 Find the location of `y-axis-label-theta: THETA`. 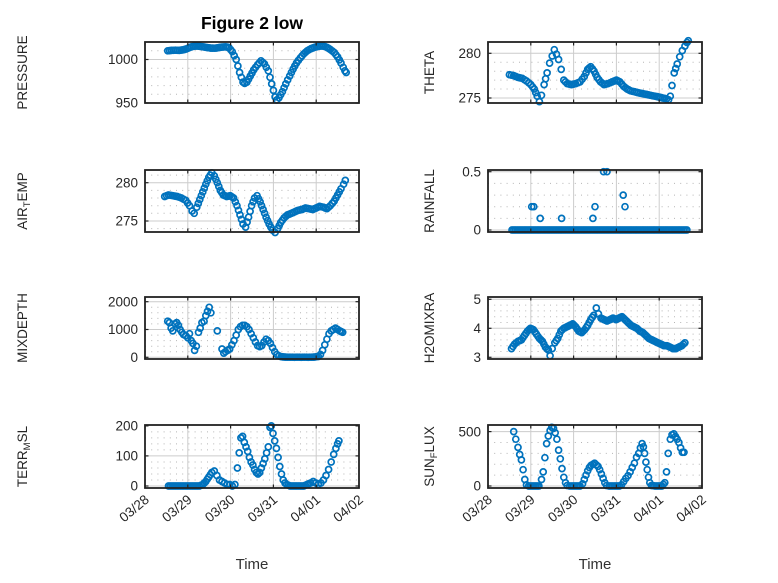

y-axis-label-theta: THETA is located at coordinates (429, 72).